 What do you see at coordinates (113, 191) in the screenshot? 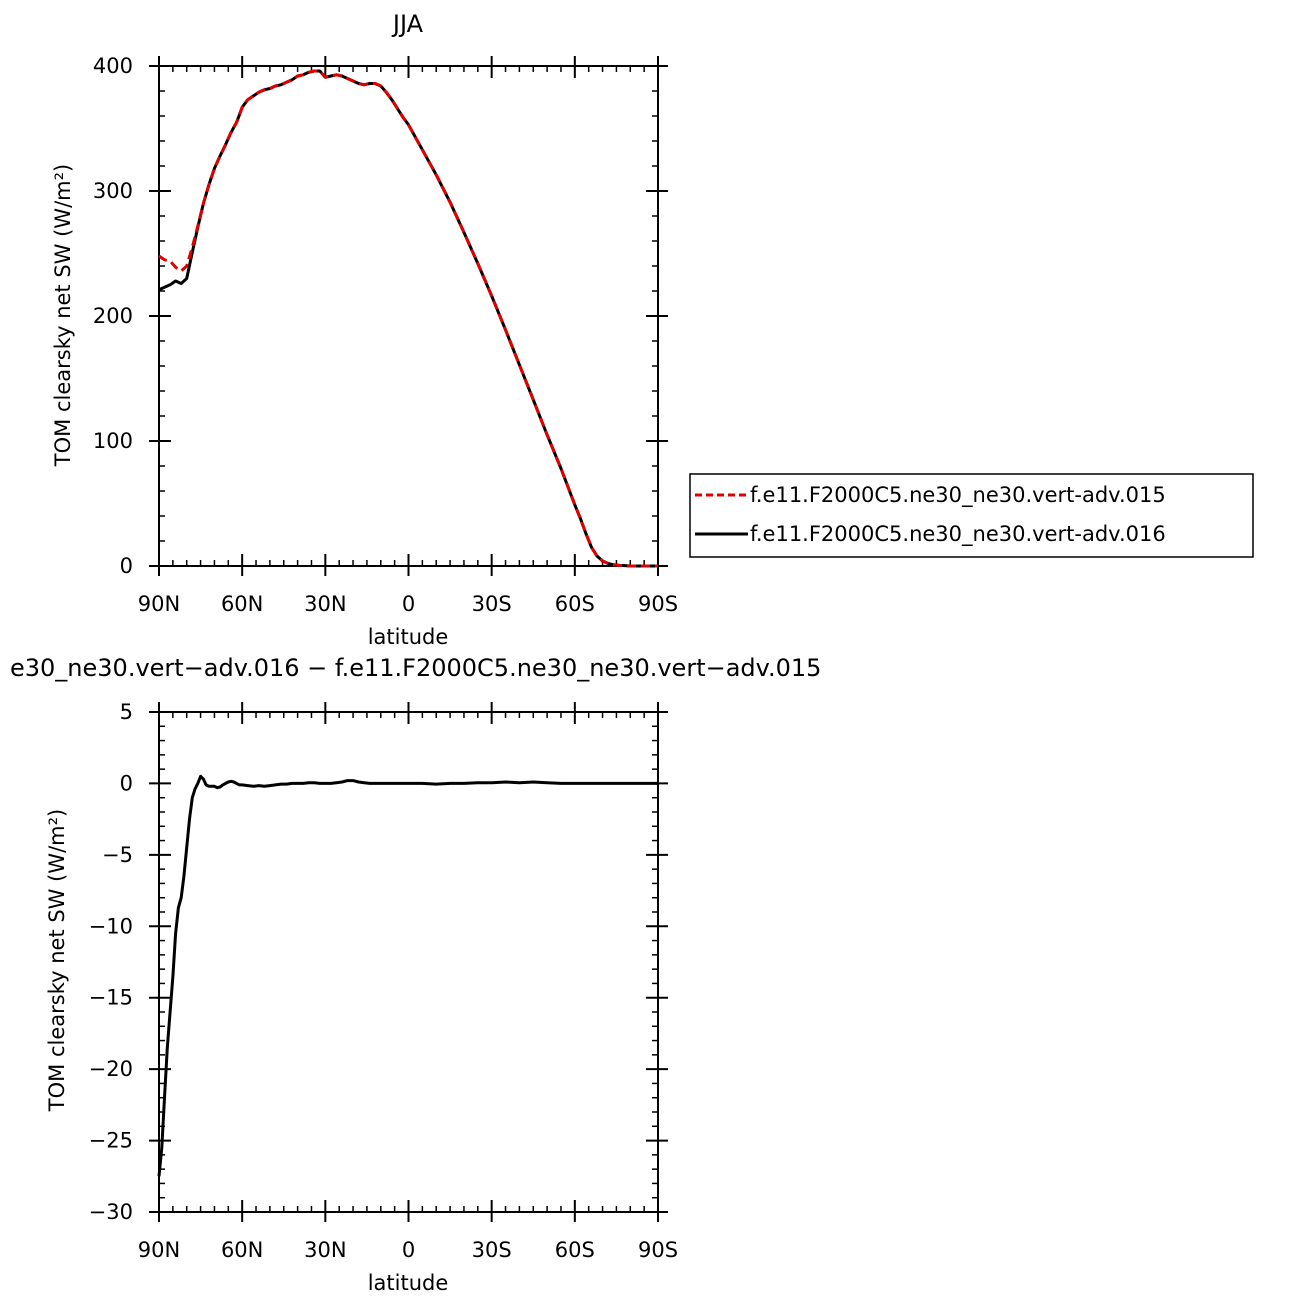
I see `y-tick-label: 300` at bounding box center [113, 191].